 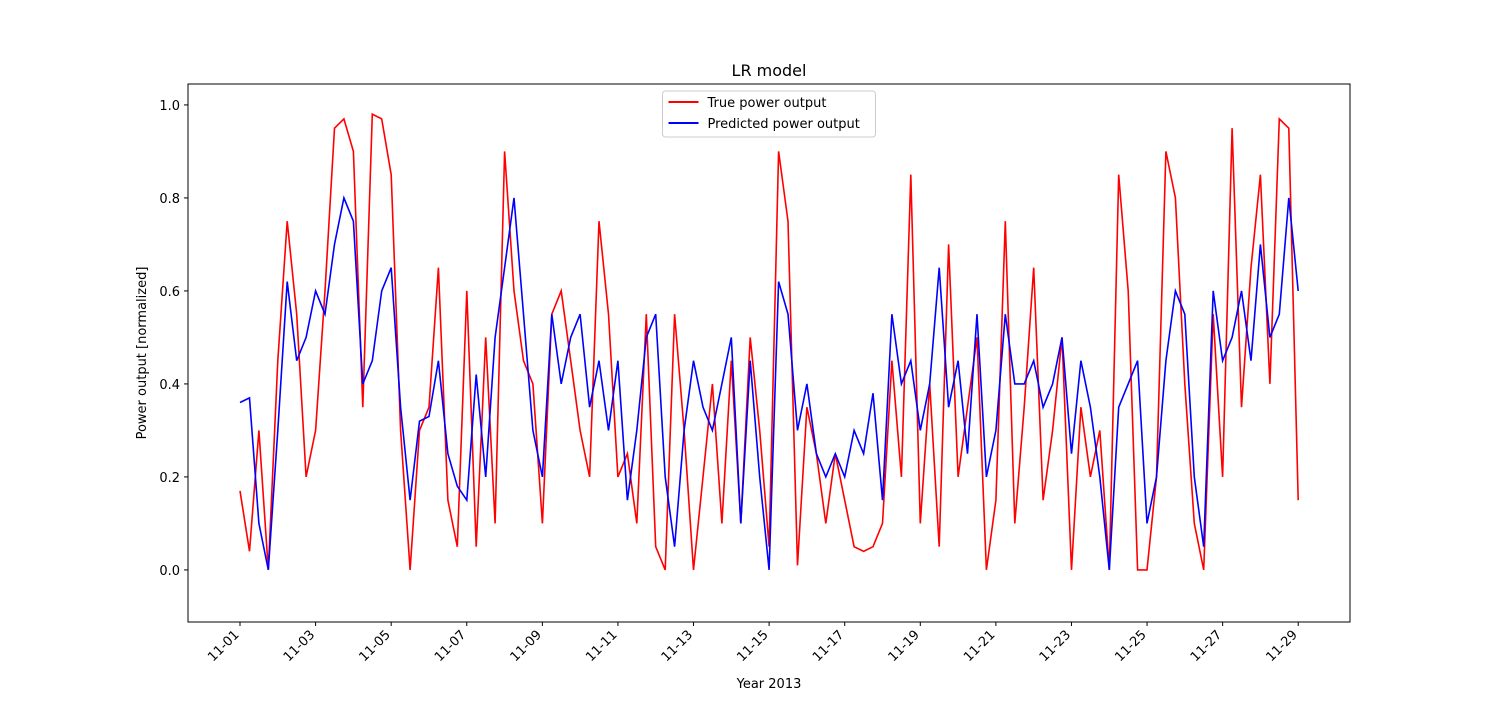 I want to click on x-tick-label: 11-25, so click(x=1130, y=646).